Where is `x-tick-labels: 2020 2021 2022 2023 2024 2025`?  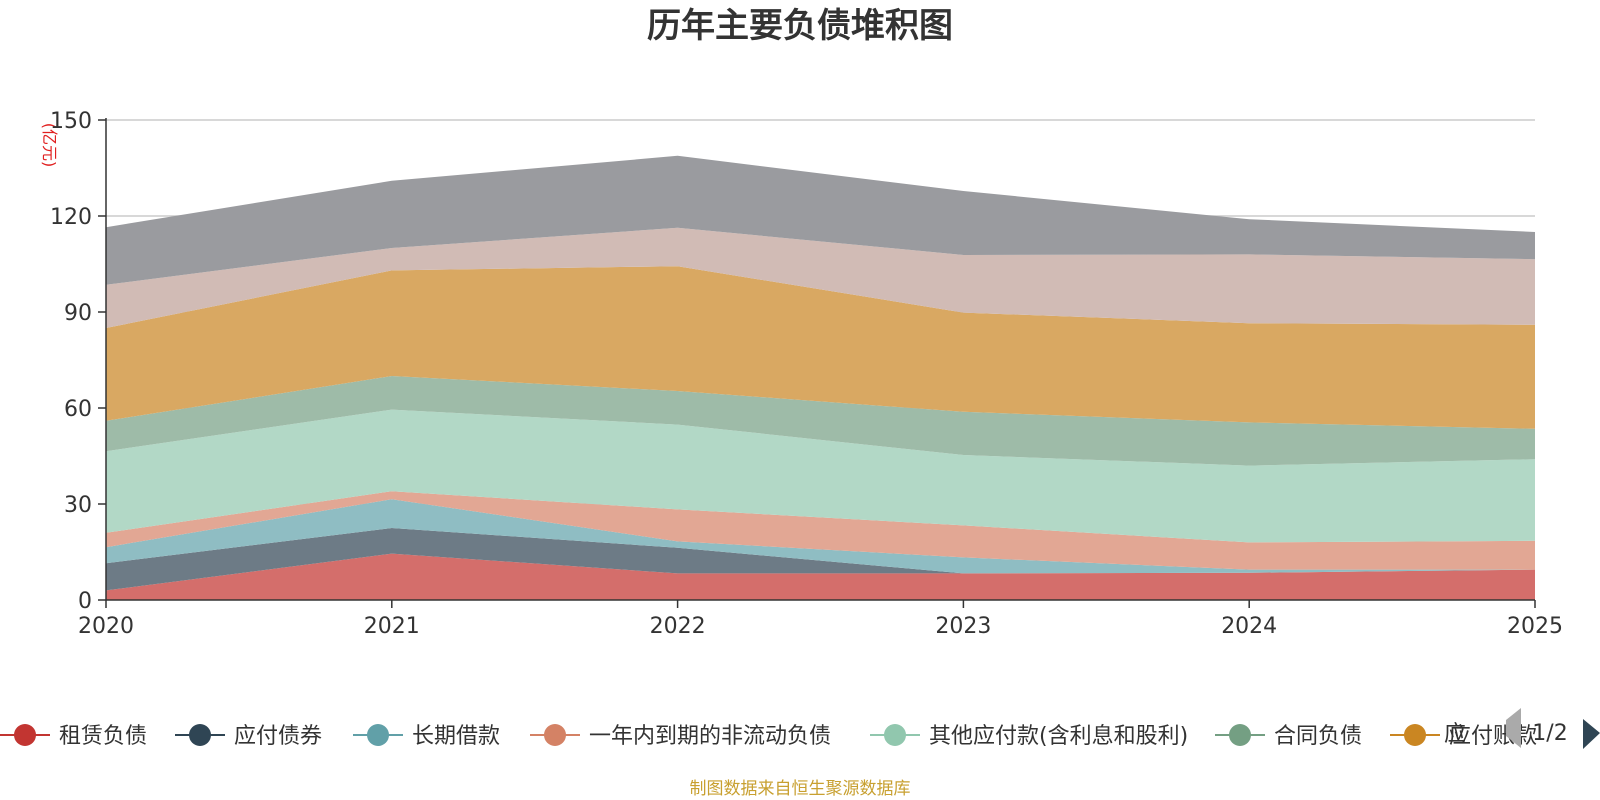
x-tick-labels: 2020 2021 2022 2023 2024 2025 is located at coordinates (820, 619).